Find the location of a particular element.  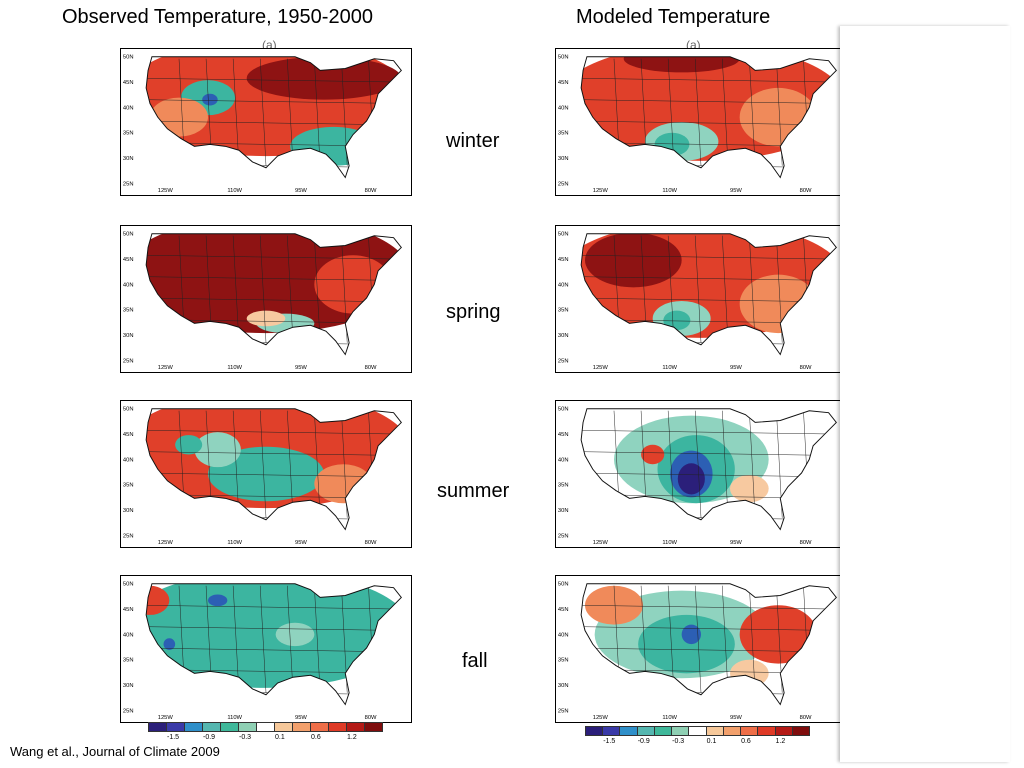

season-label-fall: fall is located at coordinates (475, 661).